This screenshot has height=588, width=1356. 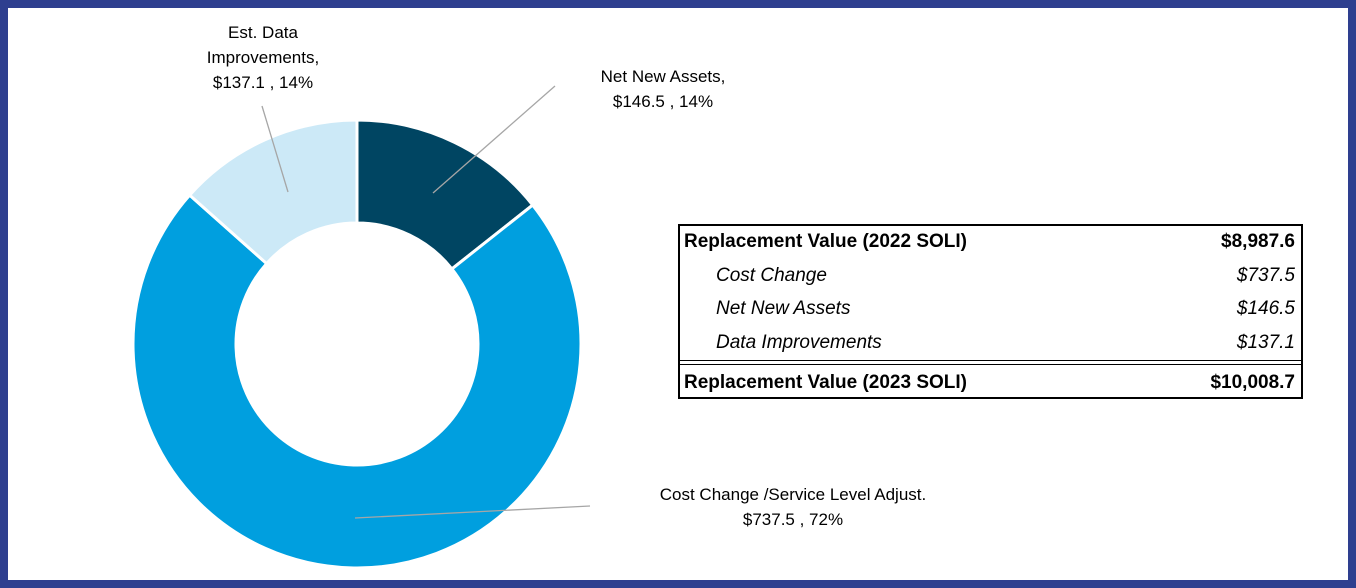 I want to click on table-row: Data Improvements $137.1, so click(x=990, y=343).